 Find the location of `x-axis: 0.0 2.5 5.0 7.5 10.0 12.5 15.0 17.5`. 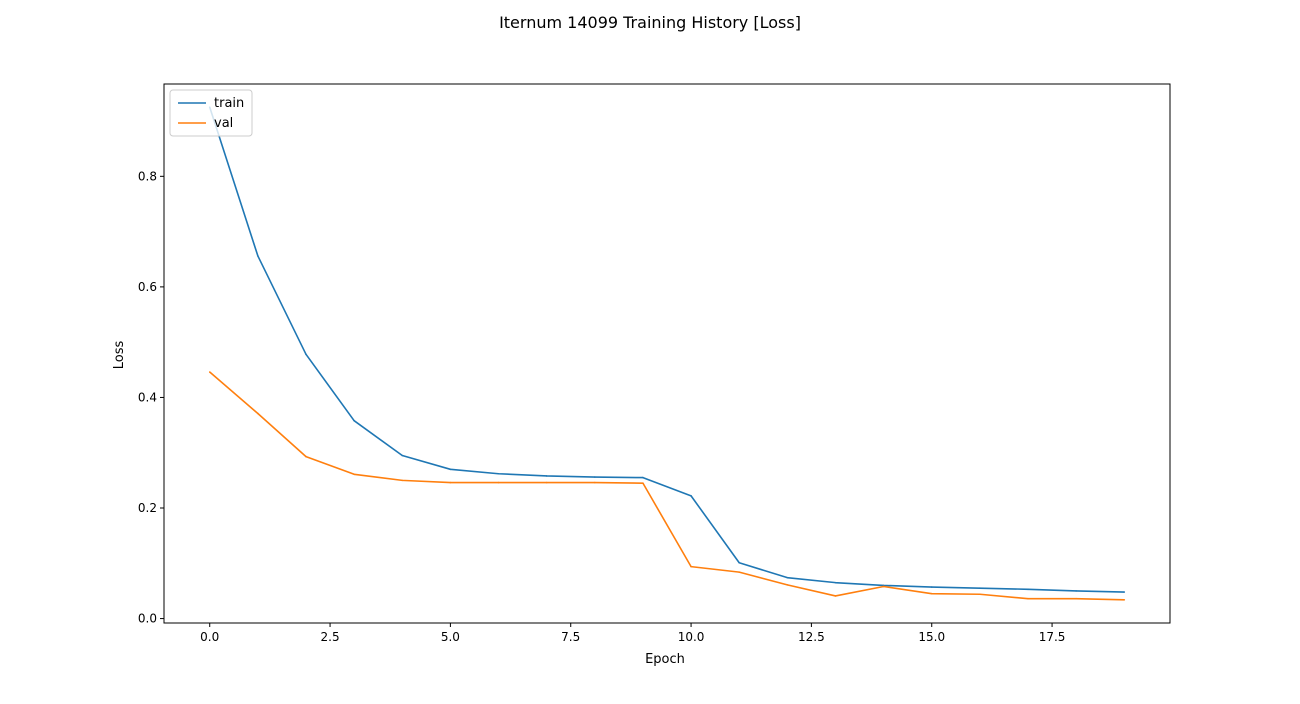

x-axis: 0.0 2.5 5.0 7.5 10.0 12.5 15.0 17.5 is located at coordinates (632, 633).